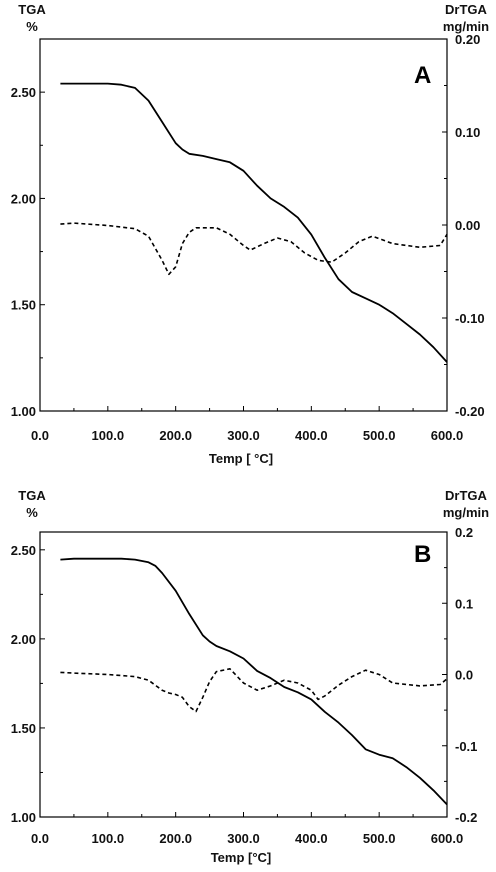 This screenshot has width=496, height=872. What do you see at coordinates (23, 305) in the screenshot?
I see `panel-a-y-left-tick-label: 1.50` at bounding box center [23, 305].